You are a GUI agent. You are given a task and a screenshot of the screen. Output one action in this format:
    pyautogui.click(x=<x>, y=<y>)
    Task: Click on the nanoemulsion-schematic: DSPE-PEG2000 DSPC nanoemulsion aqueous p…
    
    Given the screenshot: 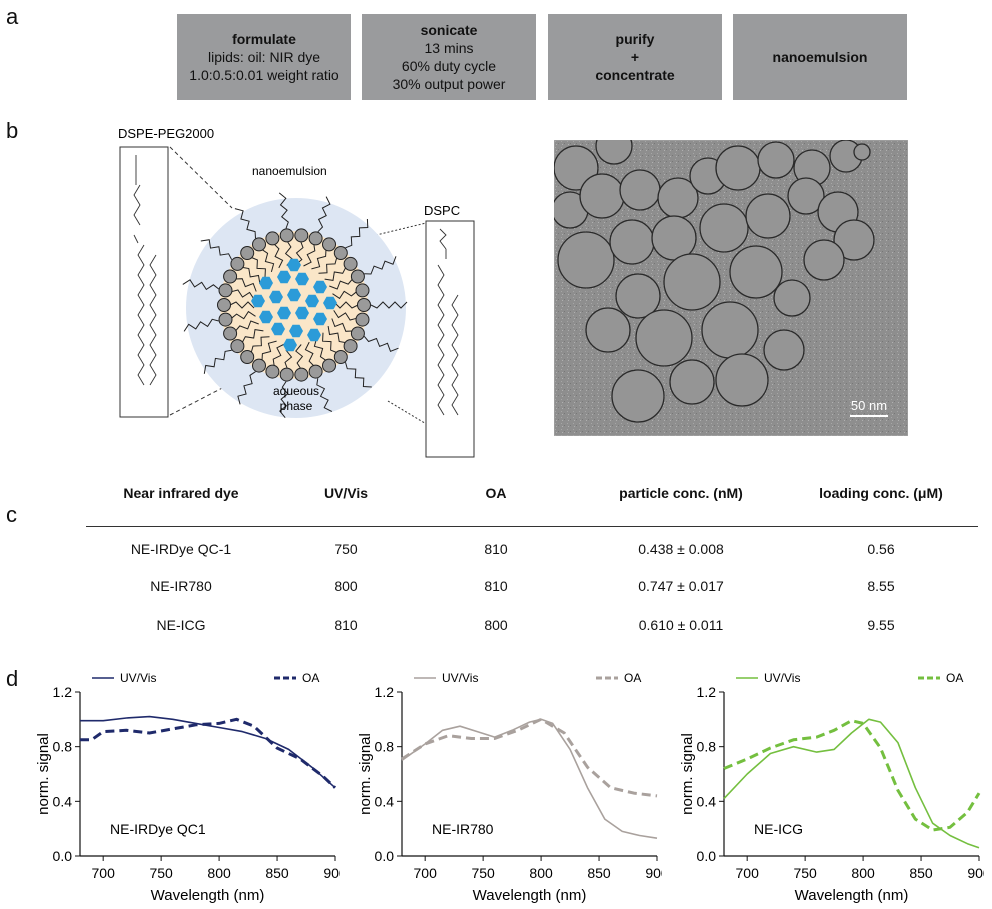 What is the action you would take?
    pyautogui.click(x=296, y=292)
    